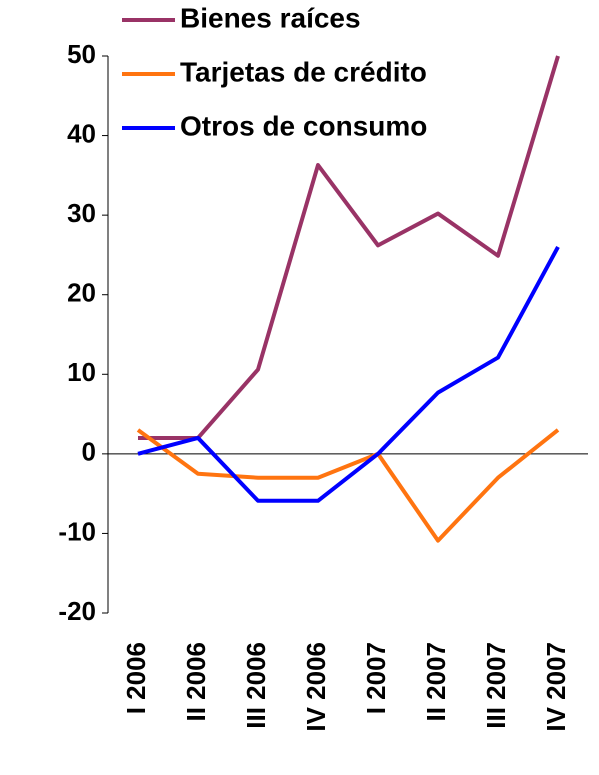 This screenshot has width=599, height=775. Describe the element at coordinates (81, 372) in the screenshot. I see `y-tick-label: 10` at that location.